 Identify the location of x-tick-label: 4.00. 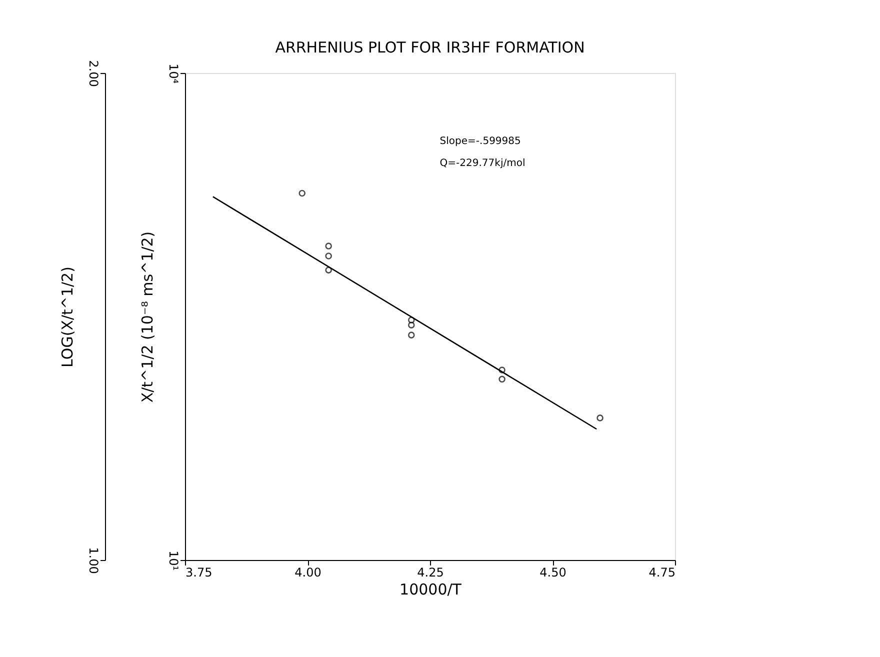
(308, 573).